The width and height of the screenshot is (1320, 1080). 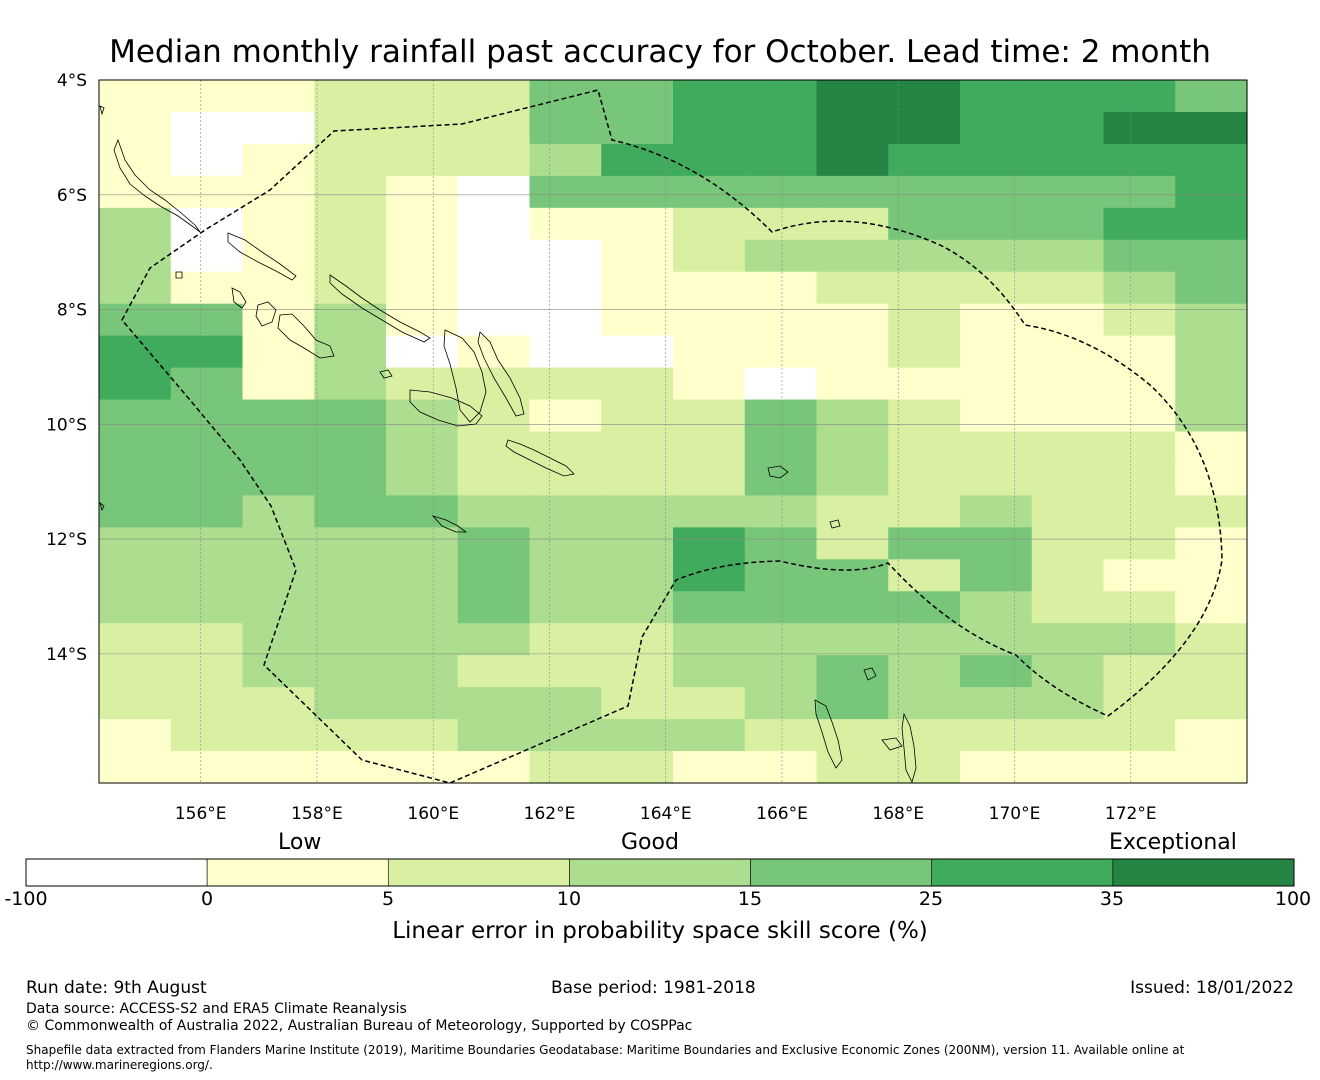 I want to click on colorbar-tick: 0, so click(x=207, y=899).